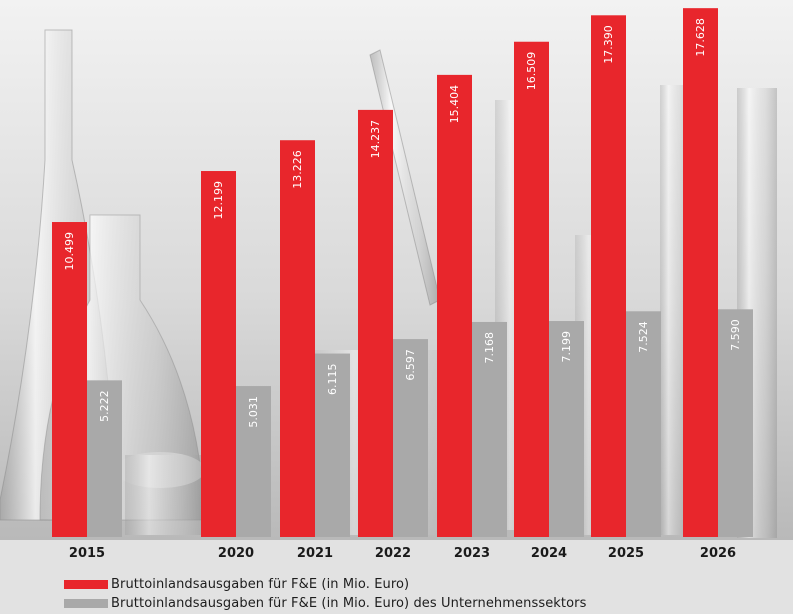  I want to click on x-tick-2022: 2022, so click(393, 553).